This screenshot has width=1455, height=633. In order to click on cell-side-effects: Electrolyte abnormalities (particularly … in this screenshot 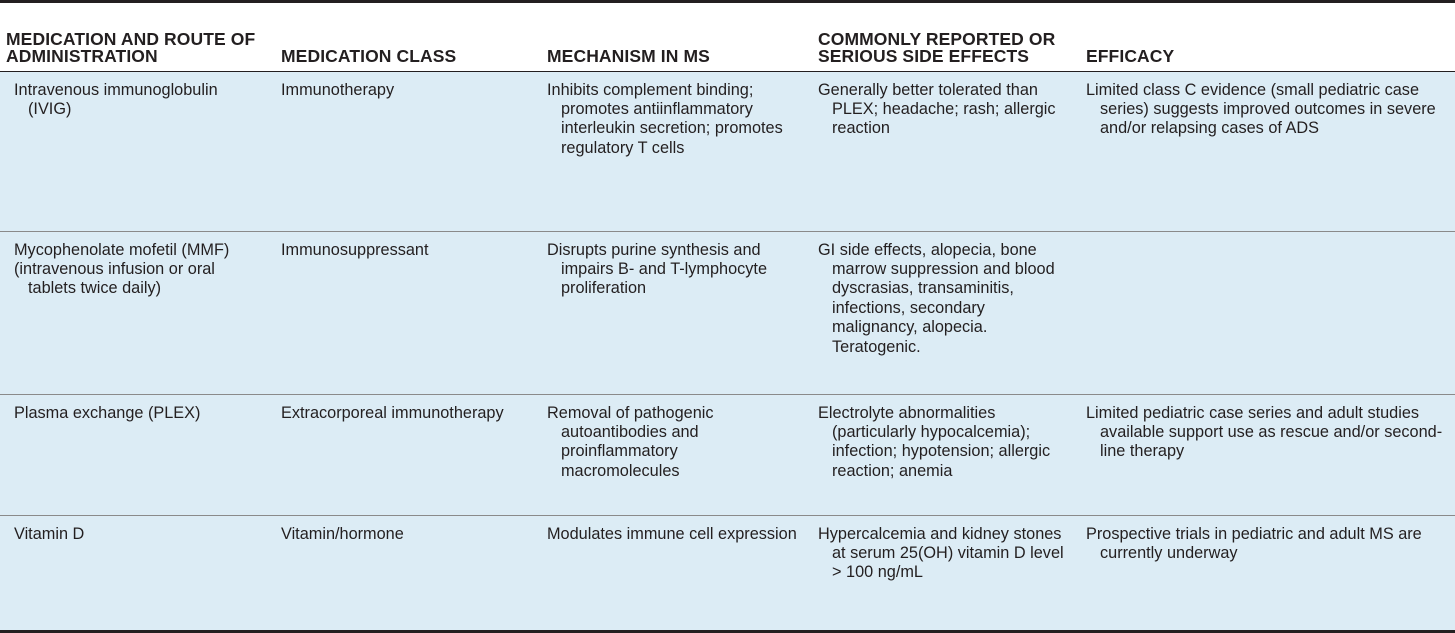, I will do `click(942, 454)`.